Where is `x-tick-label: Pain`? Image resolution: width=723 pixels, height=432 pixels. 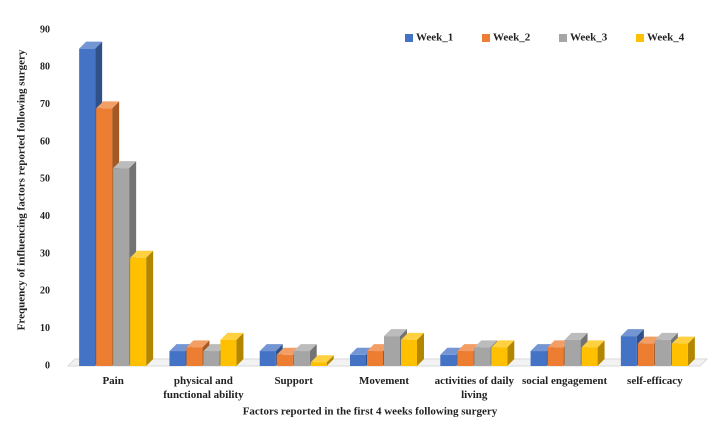 x-tick-label: Pain is located at coordinates (113, 381).